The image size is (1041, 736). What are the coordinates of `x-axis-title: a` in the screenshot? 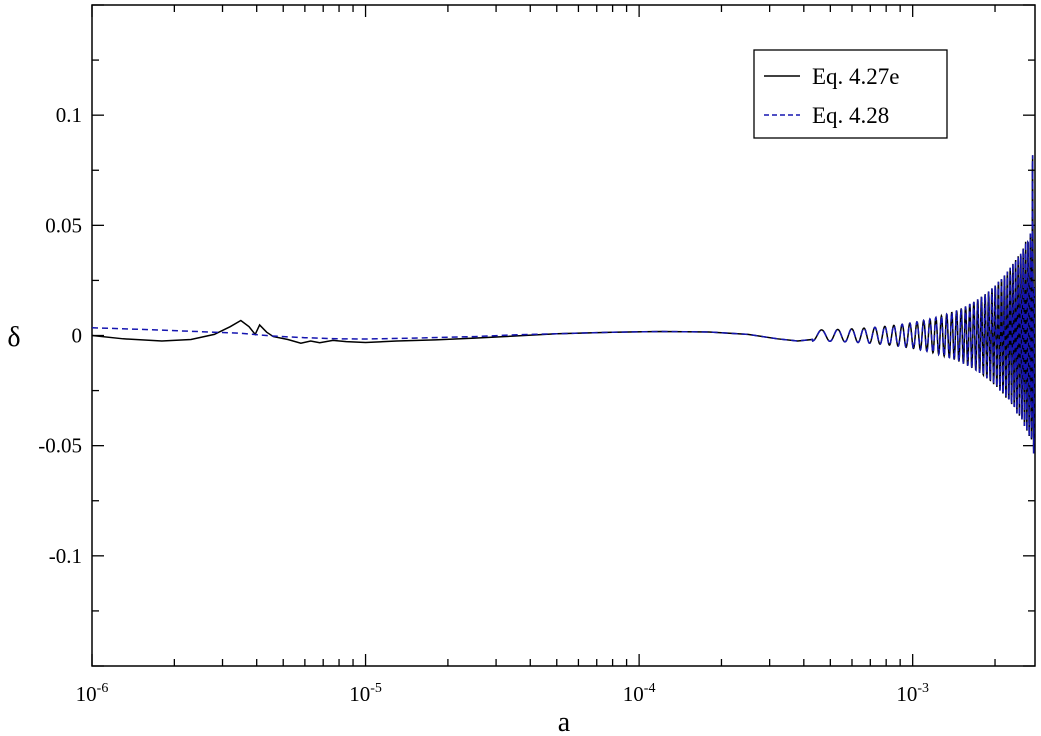 It's located at (564, 721).